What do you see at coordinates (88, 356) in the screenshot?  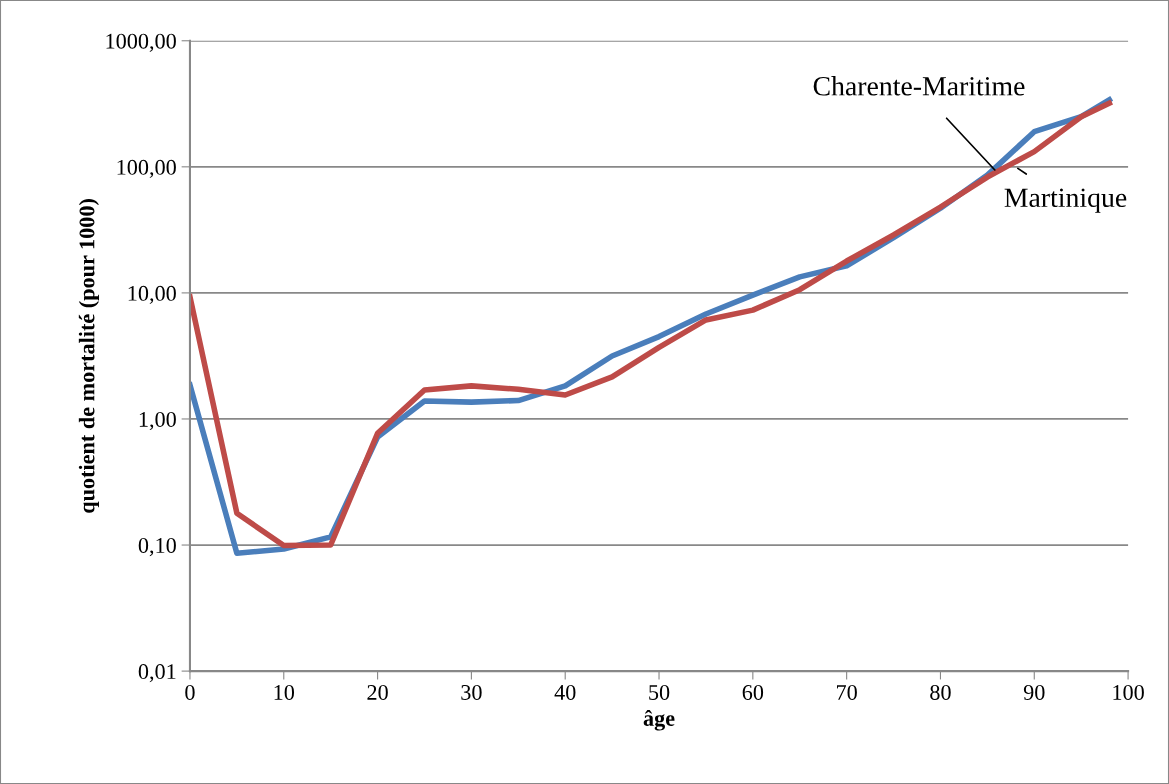 I see `y-axis-title: quotient de mortalité (pour 1000)` at bounding box center [88, 356].